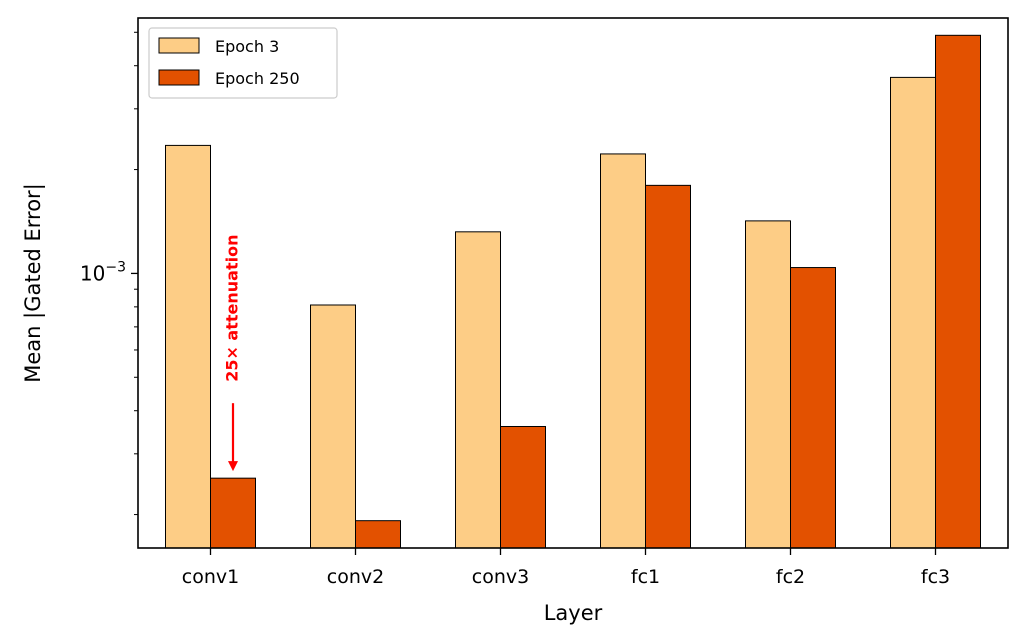 The image size is (1028, 644). Describe the element at coordinates (500, 577) in the screenshot. I see `x-tick-label-conv3: conv3` at that location.